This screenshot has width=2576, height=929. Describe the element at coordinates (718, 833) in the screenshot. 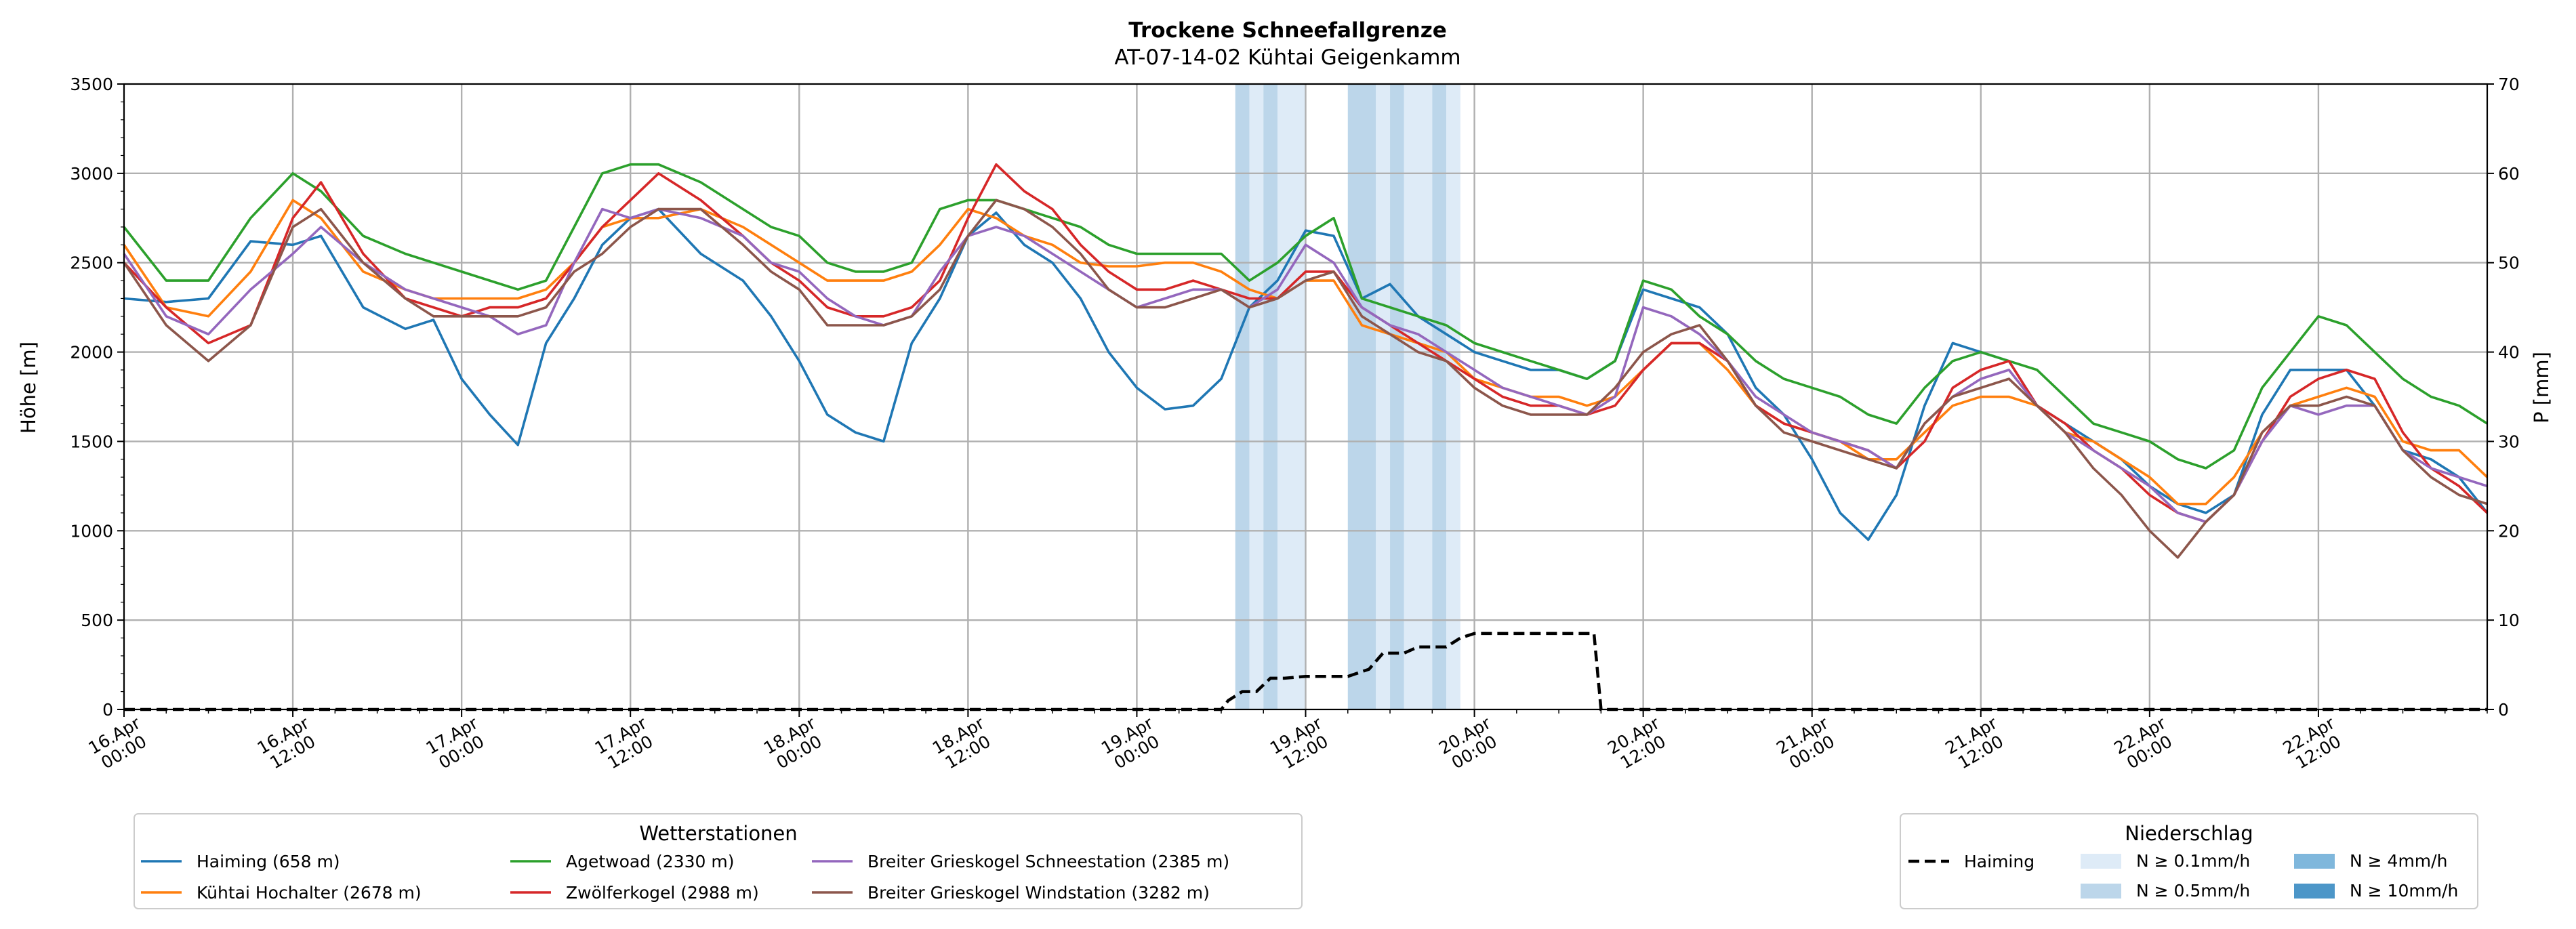

I see `legend-stations-title: Wetterstationen` at that location.